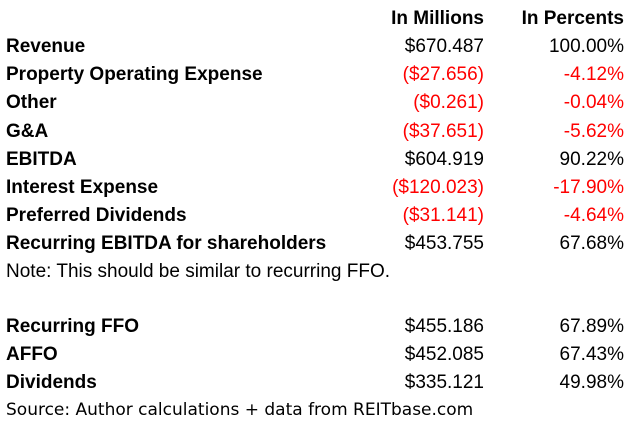 This screenshot has height=427, width=640. I want to click on table-row: Interest Expense ($120.023) -17.90%, so click(320, 191).